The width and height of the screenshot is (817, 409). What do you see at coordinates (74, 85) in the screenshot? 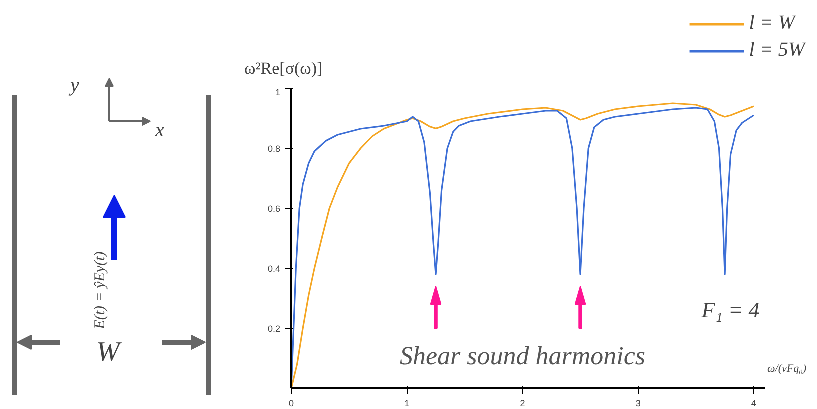
I see `text: y` at bounding box center [74, 85].